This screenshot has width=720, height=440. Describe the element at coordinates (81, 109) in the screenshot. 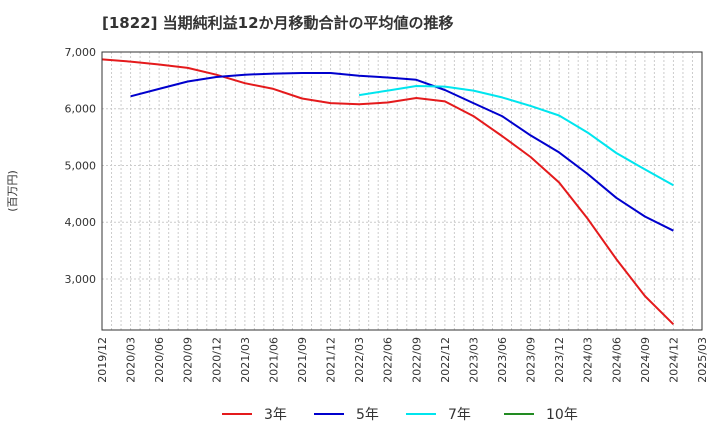

I see `y-tick-label: 6,000` at that location.